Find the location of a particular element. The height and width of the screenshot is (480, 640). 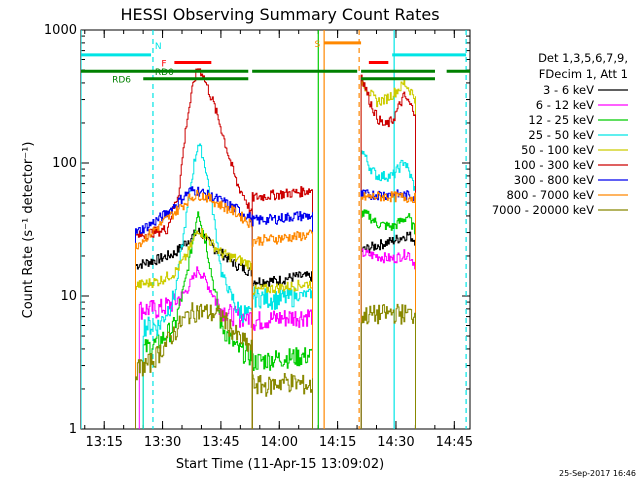

legend-label: 25 - 50 keV is located at coordinates (561, 135).